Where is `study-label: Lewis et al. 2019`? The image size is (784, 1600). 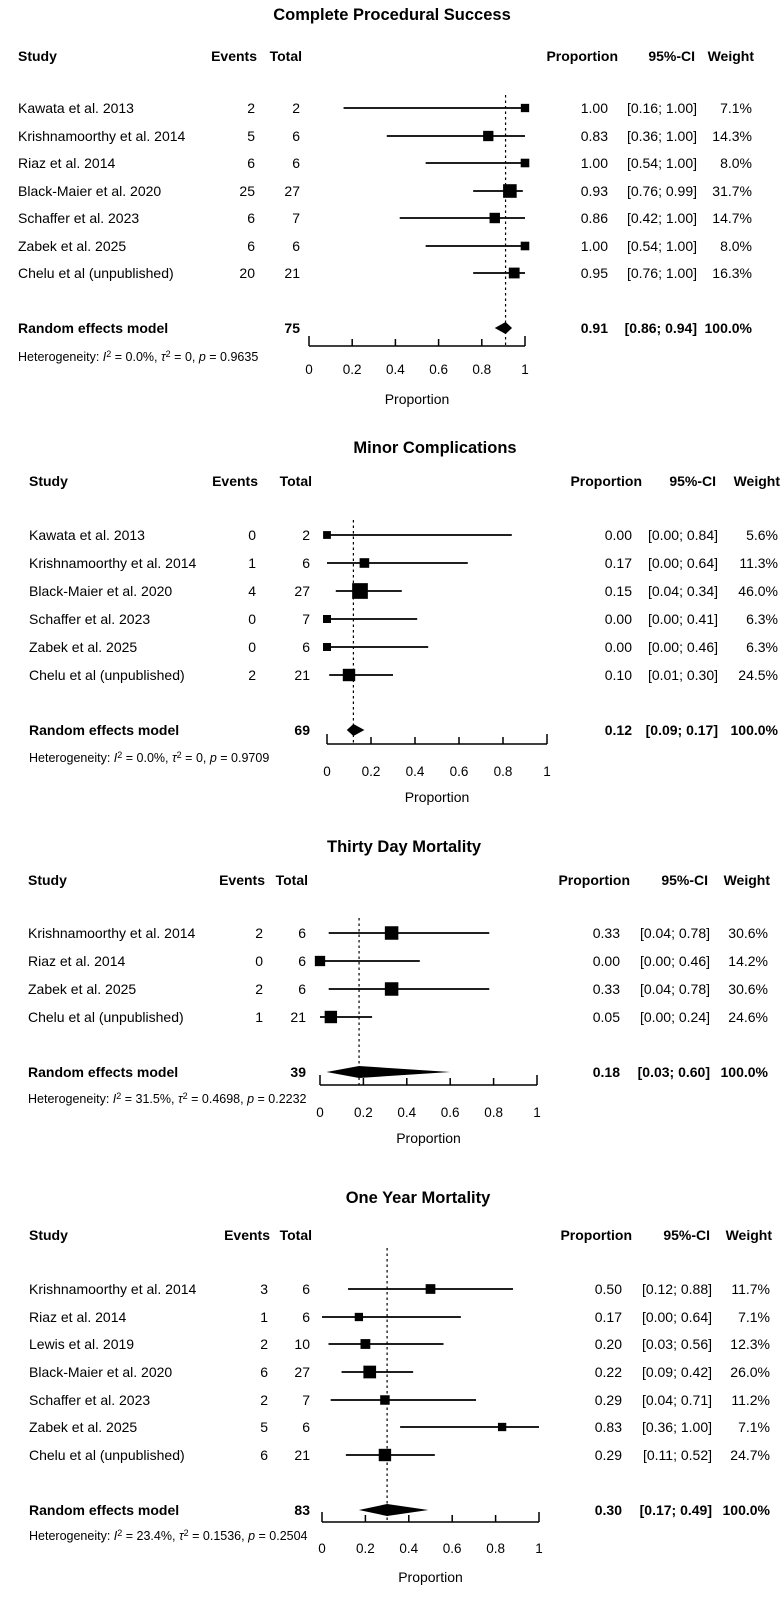
study-label: Lewis et al. 2019 is located at coordinates (82, 1344).